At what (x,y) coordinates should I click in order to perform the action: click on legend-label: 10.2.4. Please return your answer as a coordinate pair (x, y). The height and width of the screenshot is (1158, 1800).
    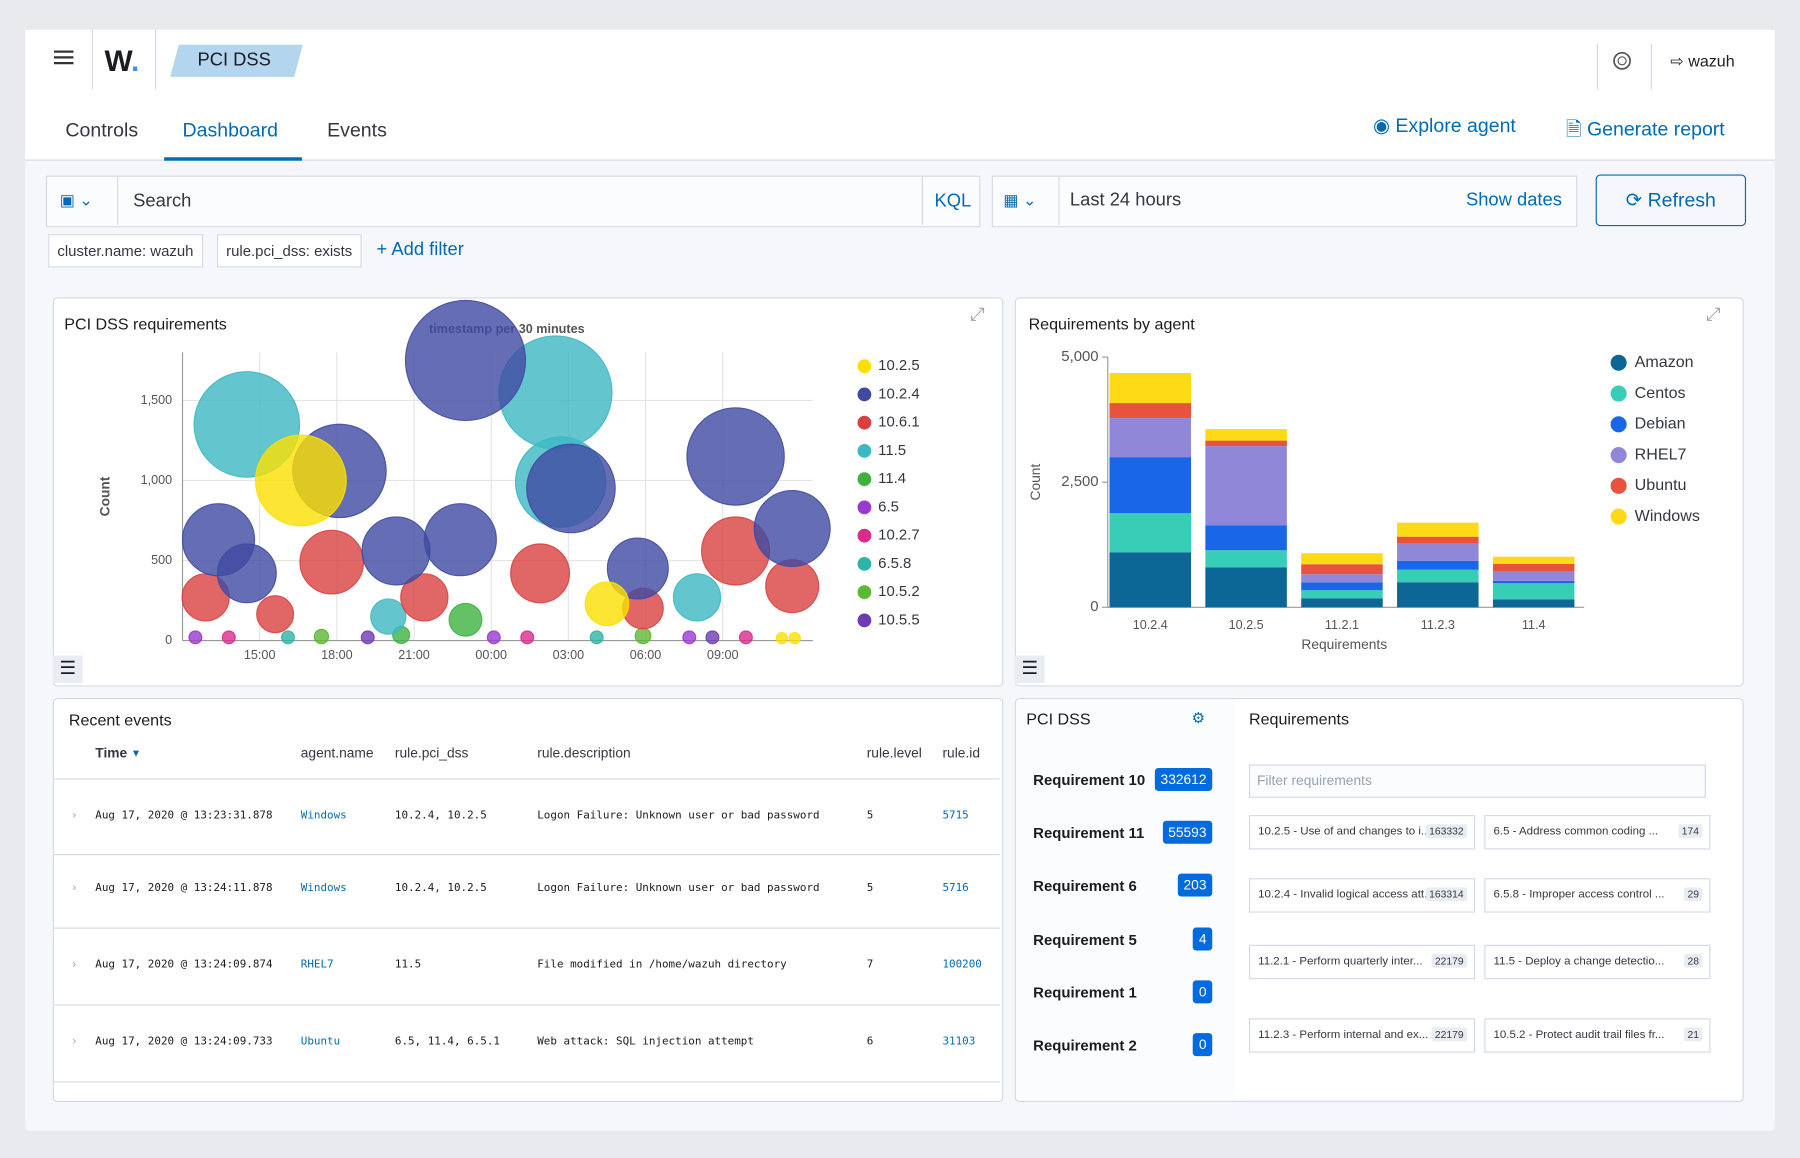
    Looking at the image, I should click on (898, 393).